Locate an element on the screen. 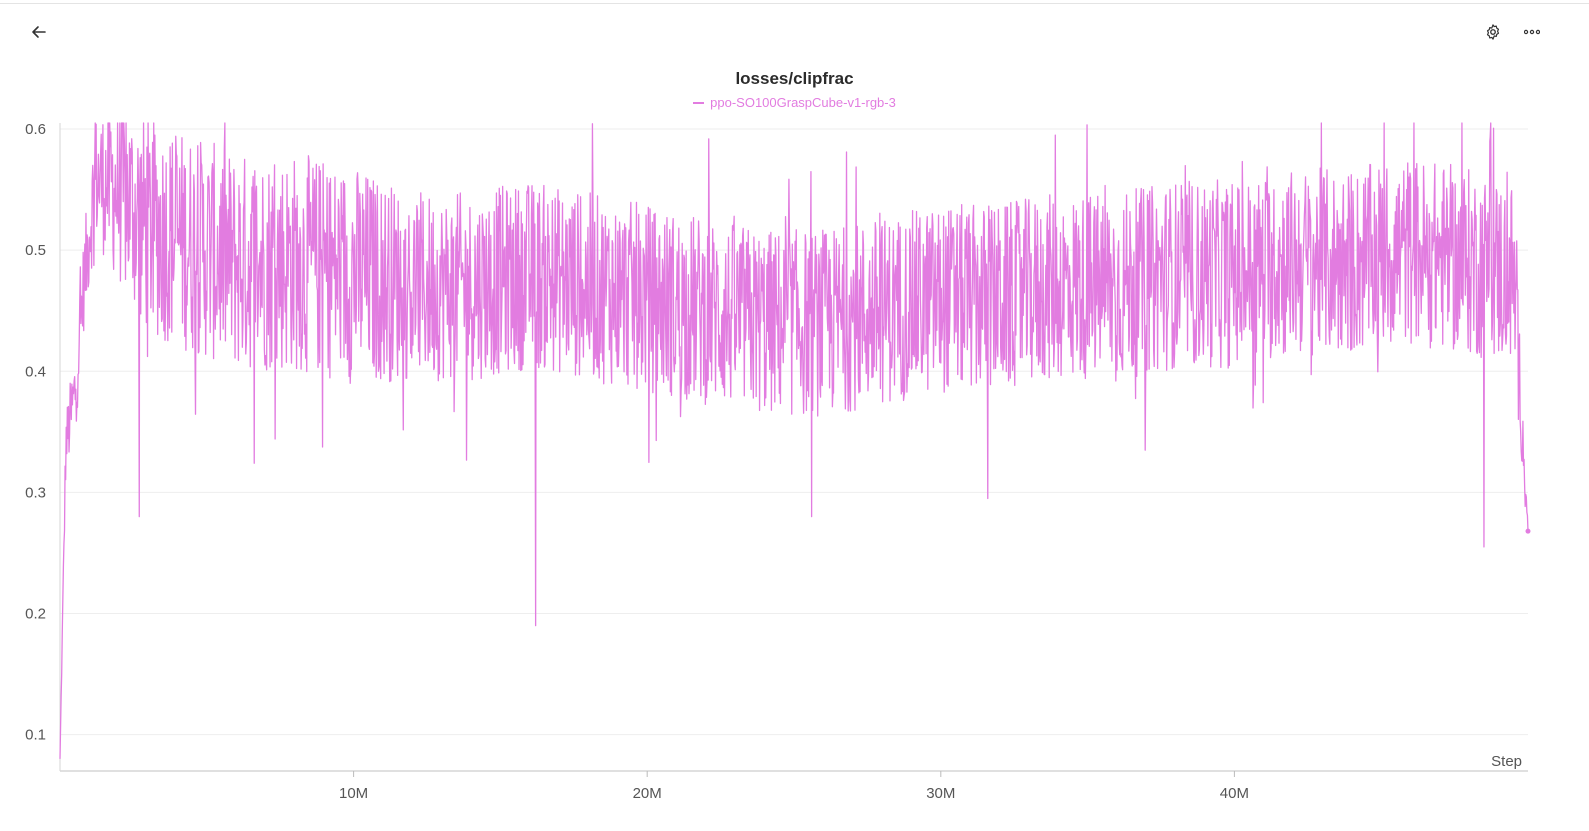  y-tick-label: 0.6 is located at coordinates (35, 129).